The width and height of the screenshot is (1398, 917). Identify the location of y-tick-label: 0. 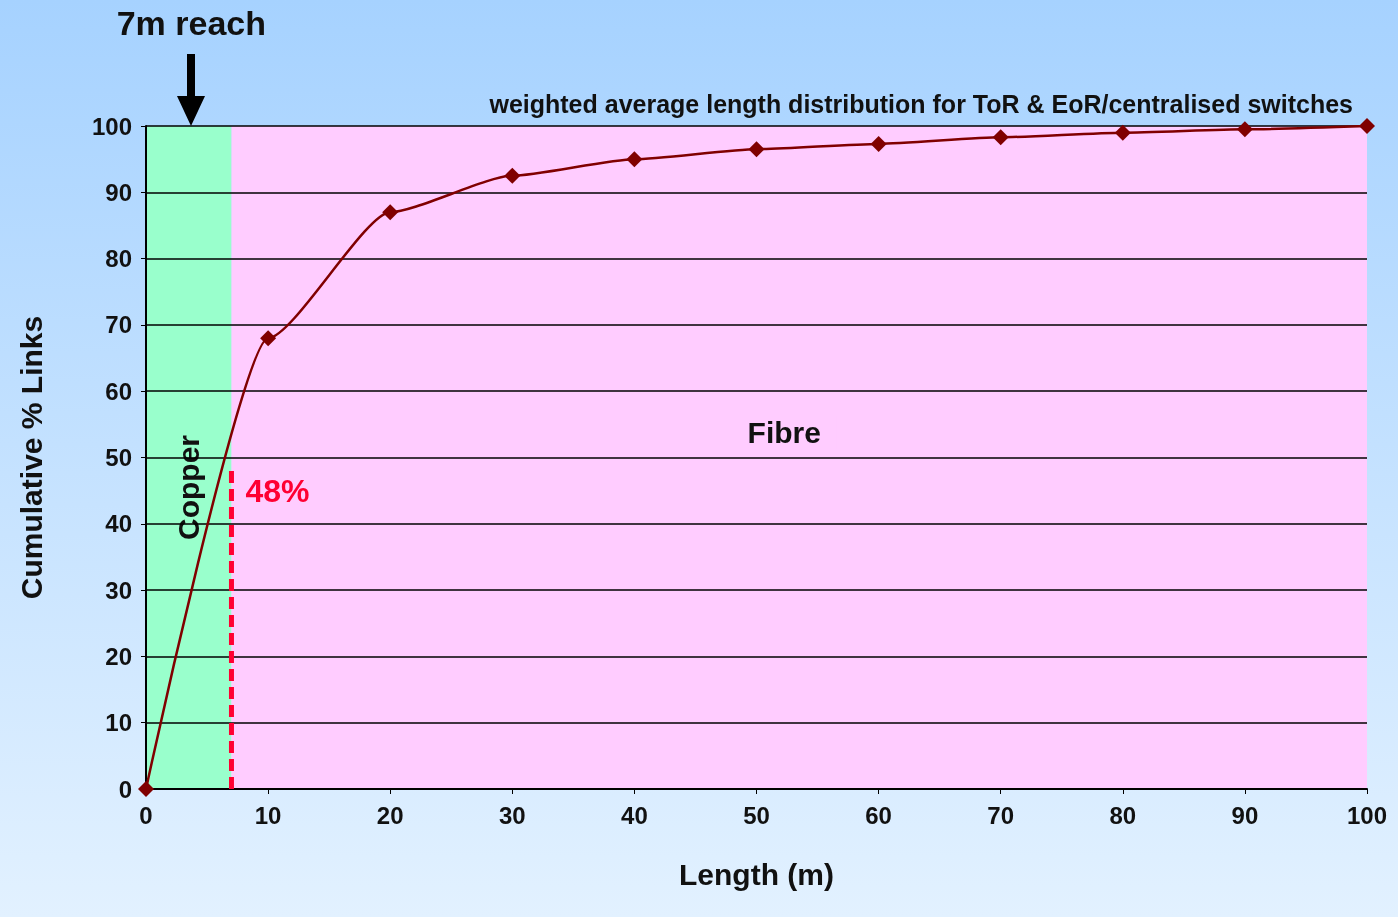
(125, 789).